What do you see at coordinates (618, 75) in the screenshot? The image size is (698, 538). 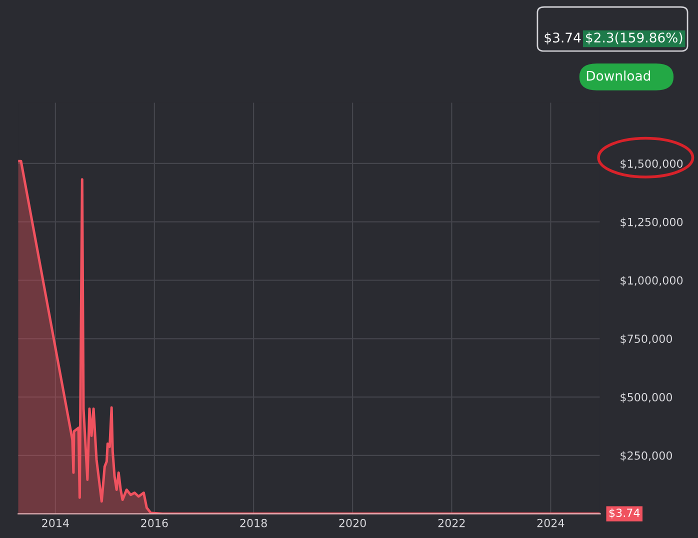 I see `text: Download` at bounding box center [618, 75].